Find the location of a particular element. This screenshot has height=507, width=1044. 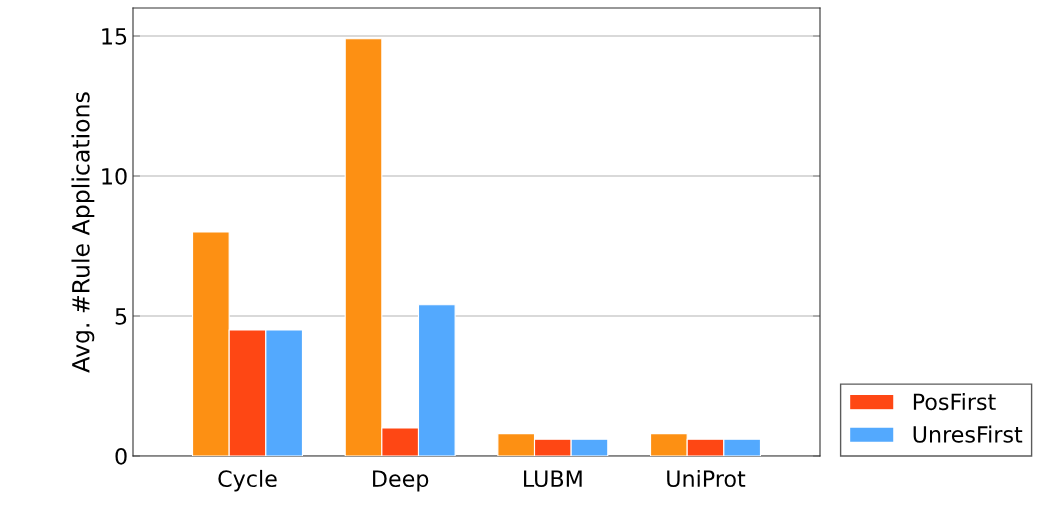

x-tick-label: UniProt is located at coordinates (706, 478).